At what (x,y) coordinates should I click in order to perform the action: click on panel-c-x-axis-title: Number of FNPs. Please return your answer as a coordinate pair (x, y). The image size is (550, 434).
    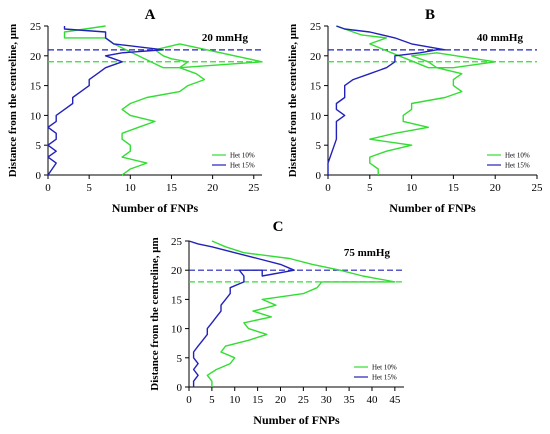
    Looking at the image, I should click on (296, 420).